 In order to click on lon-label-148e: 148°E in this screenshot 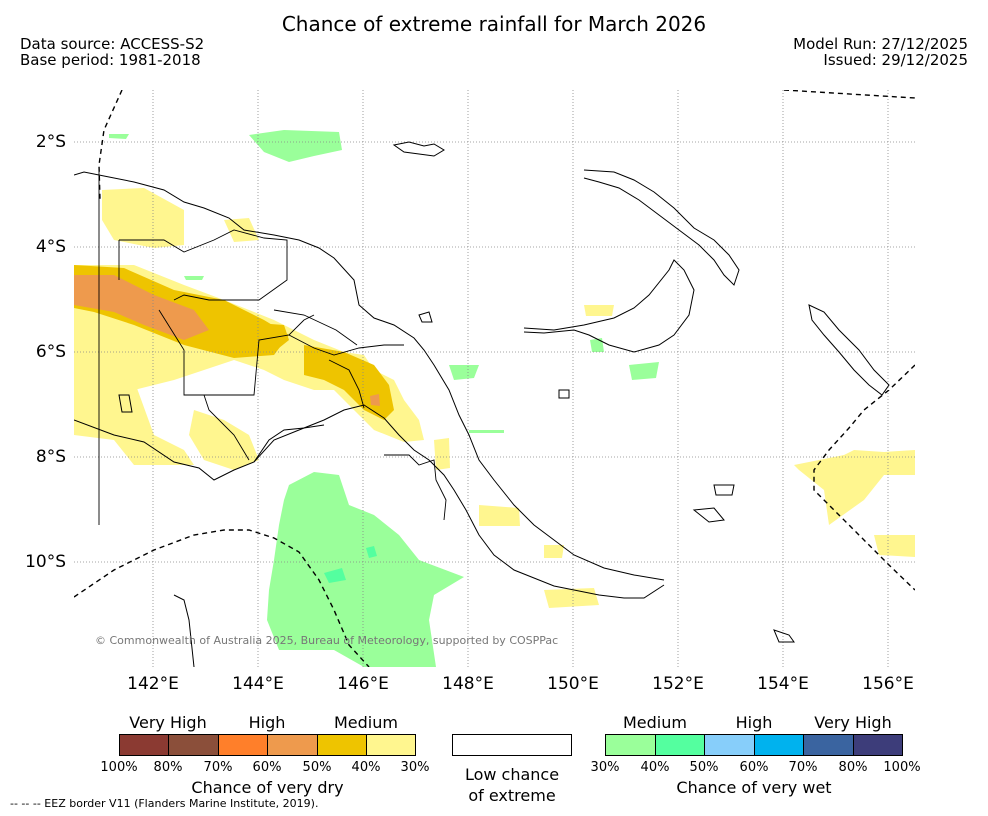, I will do `click(468, 684)`.